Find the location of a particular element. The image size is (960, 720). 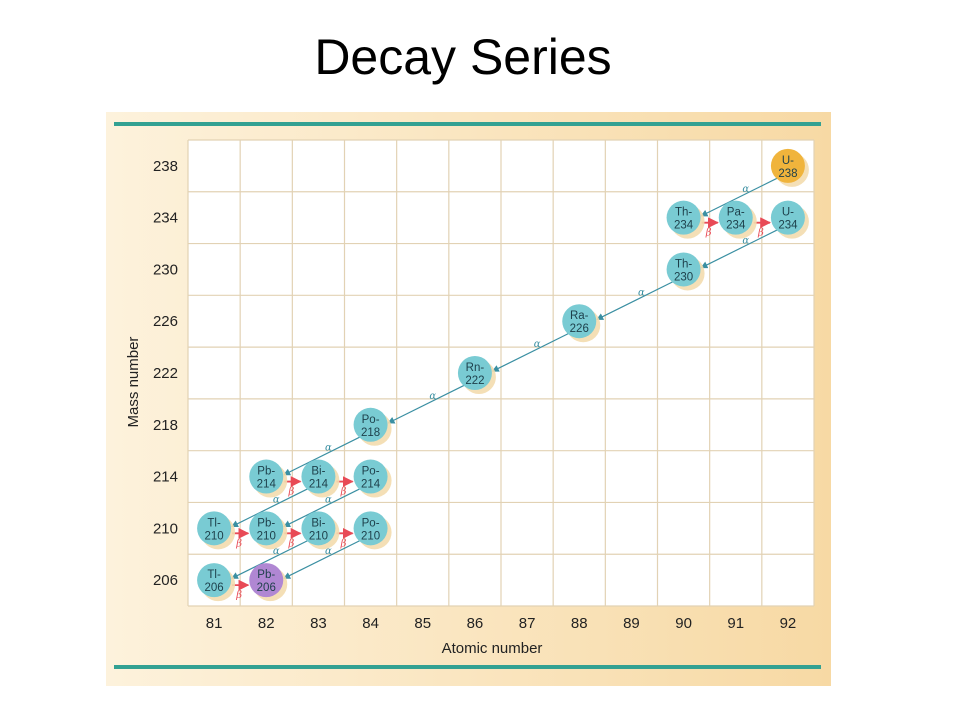

y-tick-label: 210 is located at coordinates (165, 528).